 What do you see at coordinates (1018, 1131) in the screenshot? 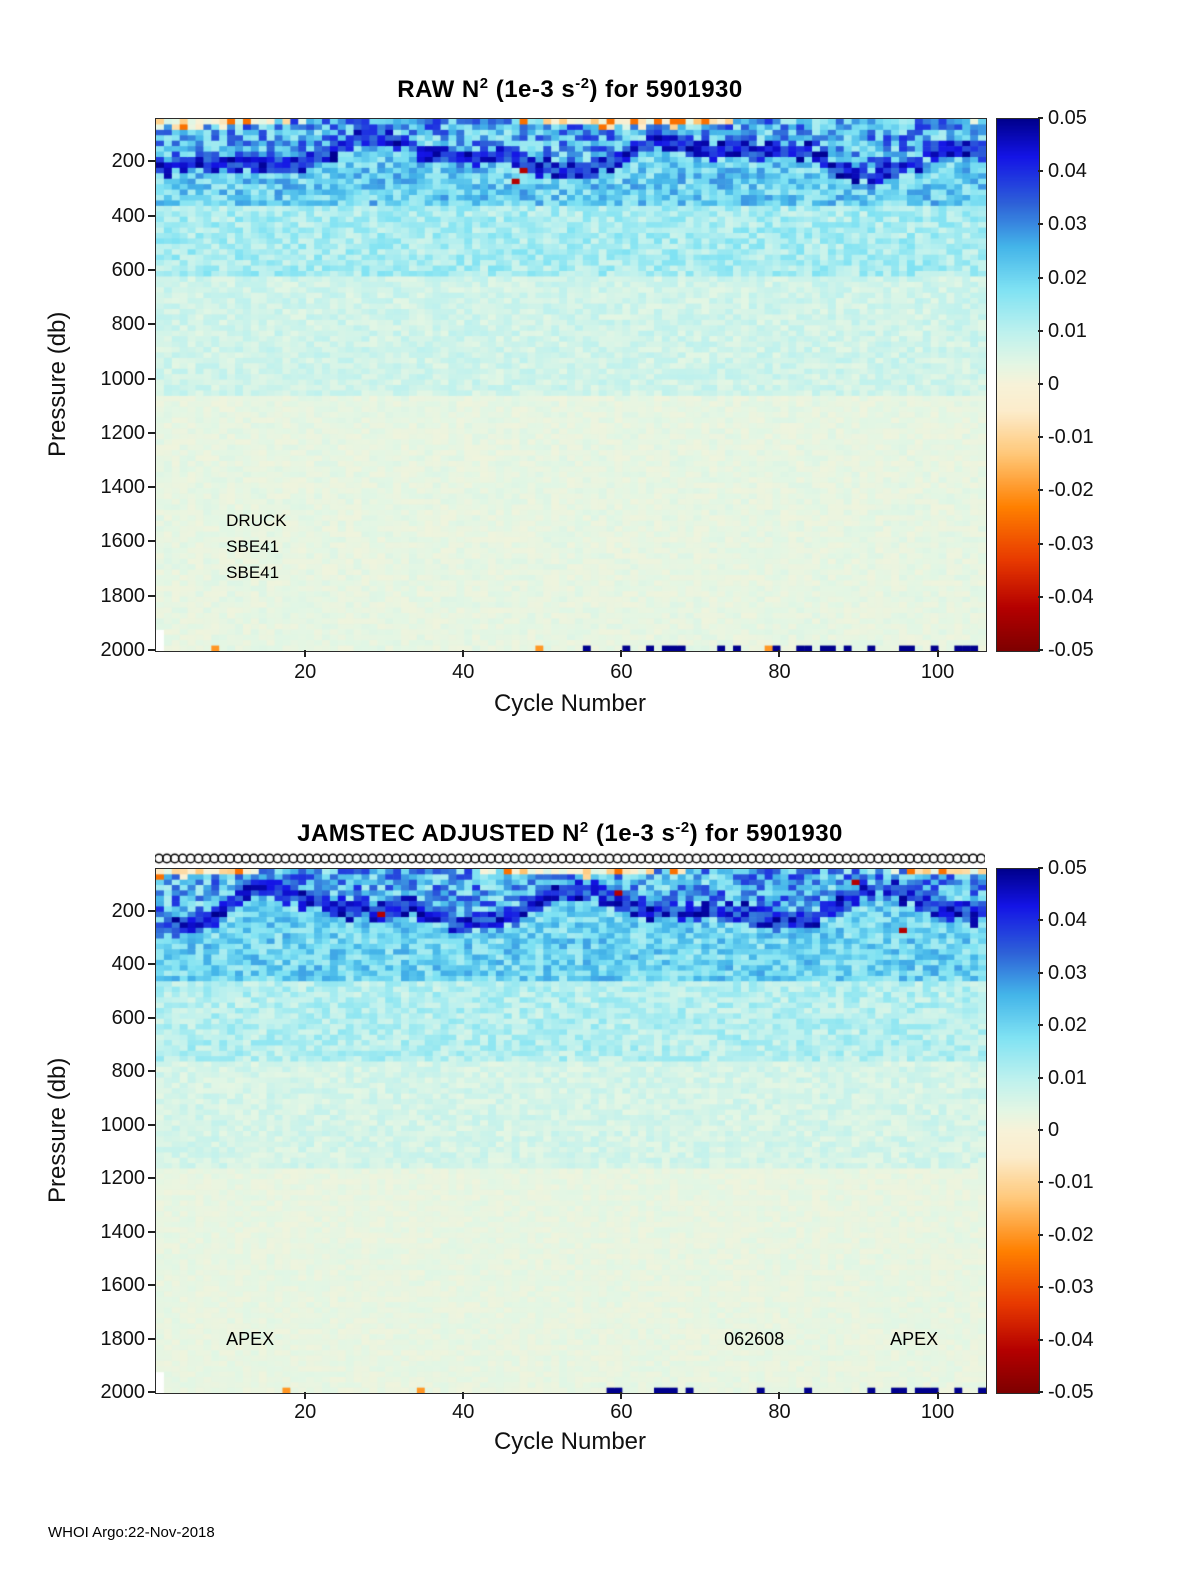
I see `adjusted-colorbar` at bounding box center [1018, 1131].